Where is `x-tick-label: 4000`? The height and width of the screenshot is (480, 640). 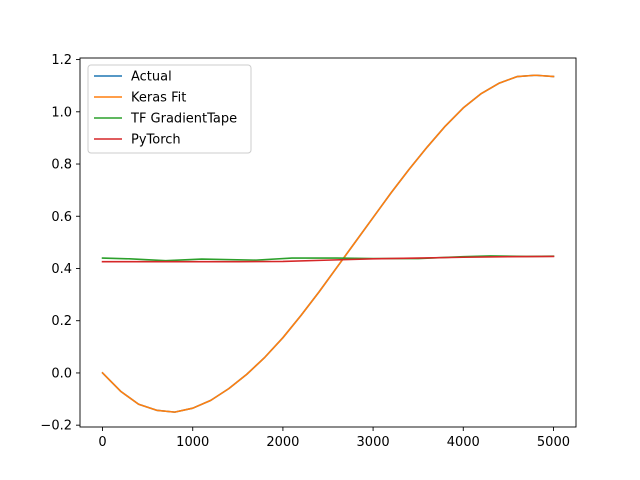
x-tick-label: 4000 is located at coordinates (463, 442).